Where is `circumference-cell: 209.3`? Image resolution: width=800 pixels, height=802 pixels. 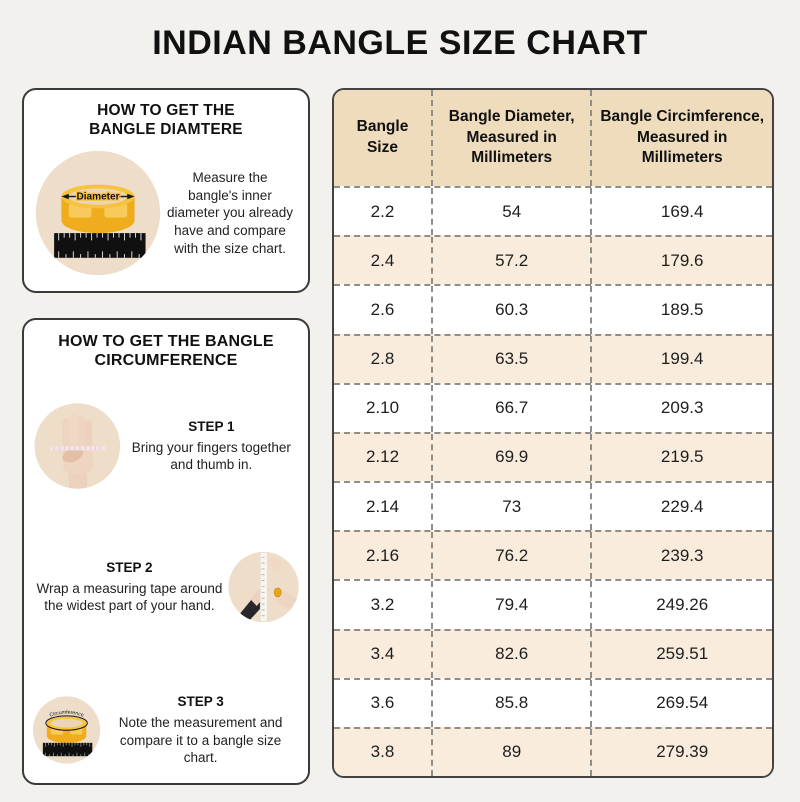
circumference-cell: 209.3 is located at coordinates (682, 408).